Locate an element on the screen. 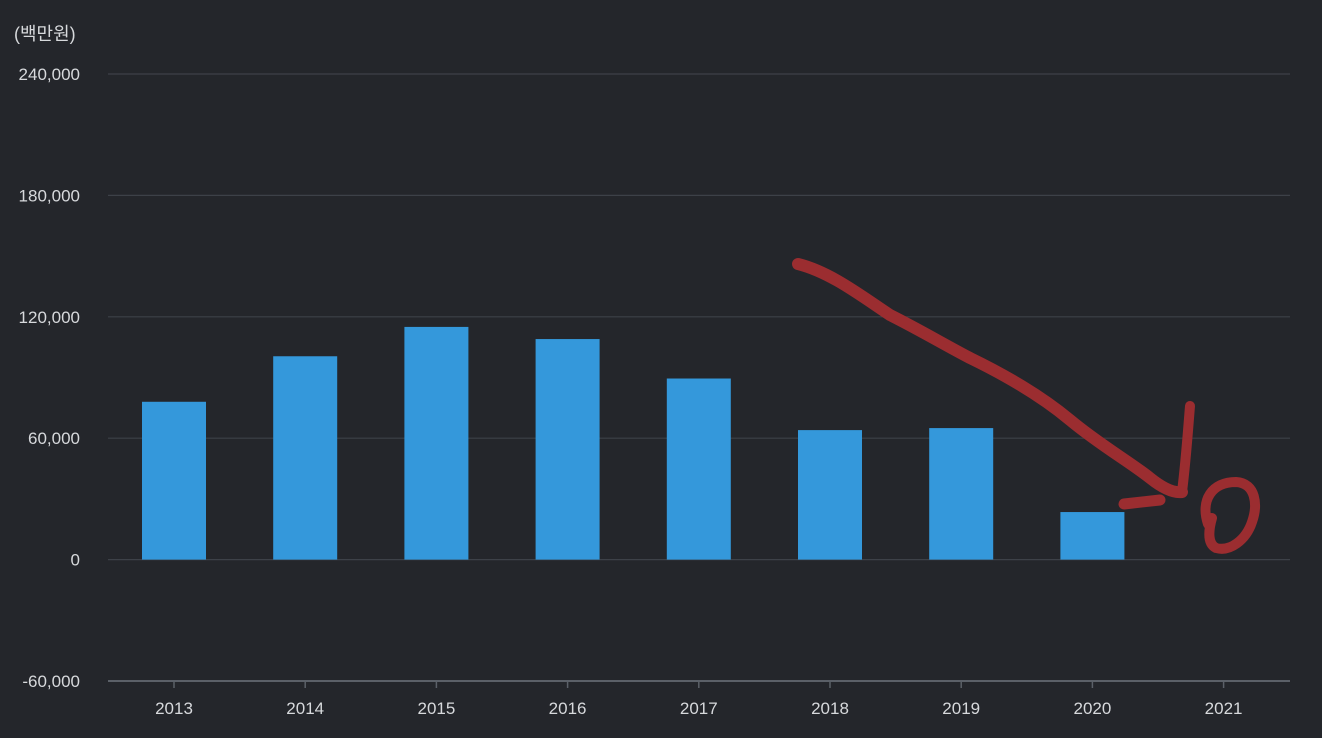 The height and width of the screenshot is (738, 1322). y-tick-label: 60,000 is located at coordinates (54, 438).